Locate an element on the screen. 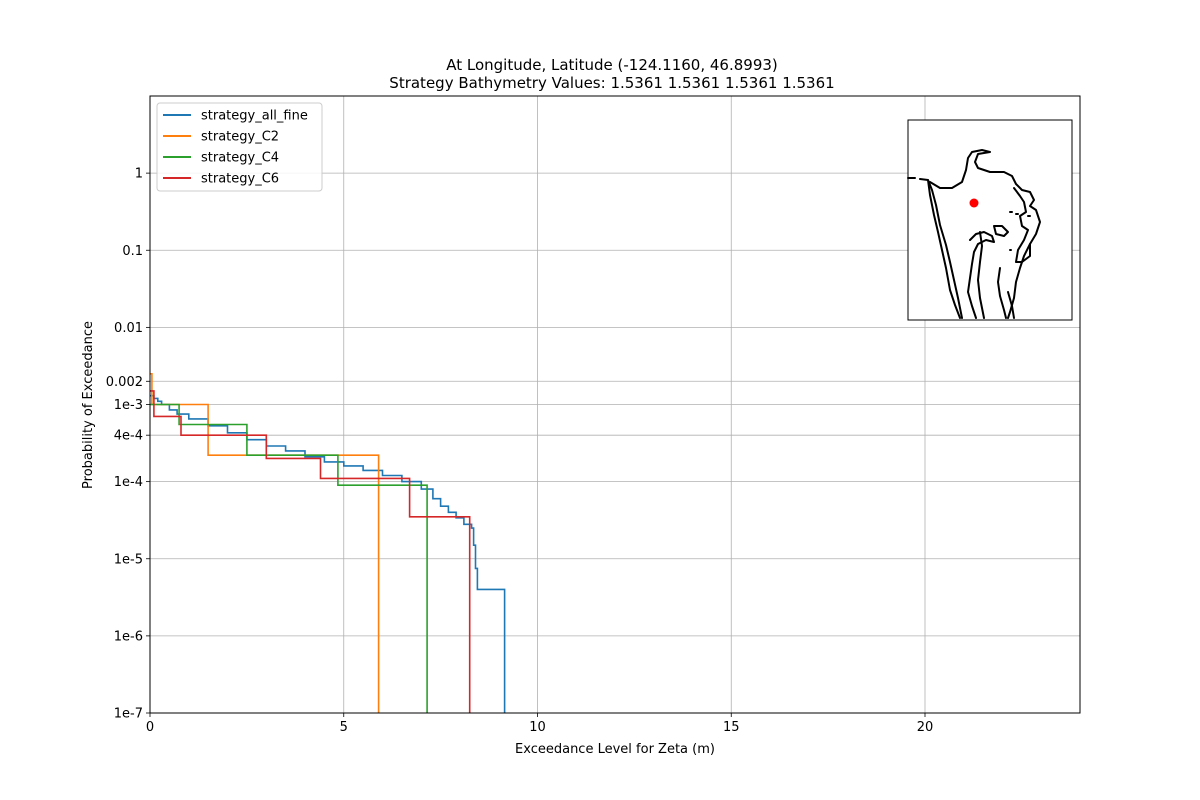 The height and width of the screenshot is (800, 1200). x-axis-ticks: 0 5 10 15 20 is located at coordinates (539, 724).